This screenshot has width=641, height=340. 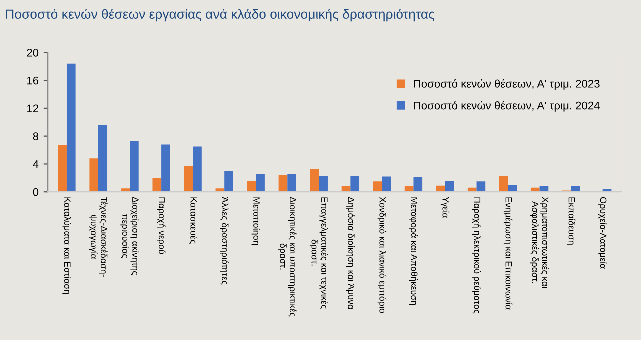 What do you see at coordinates (67, 246) in the screenshot?
I see `x-tick-label: Καταλύματα και Εστίαση` at bounding box center [67, 246].